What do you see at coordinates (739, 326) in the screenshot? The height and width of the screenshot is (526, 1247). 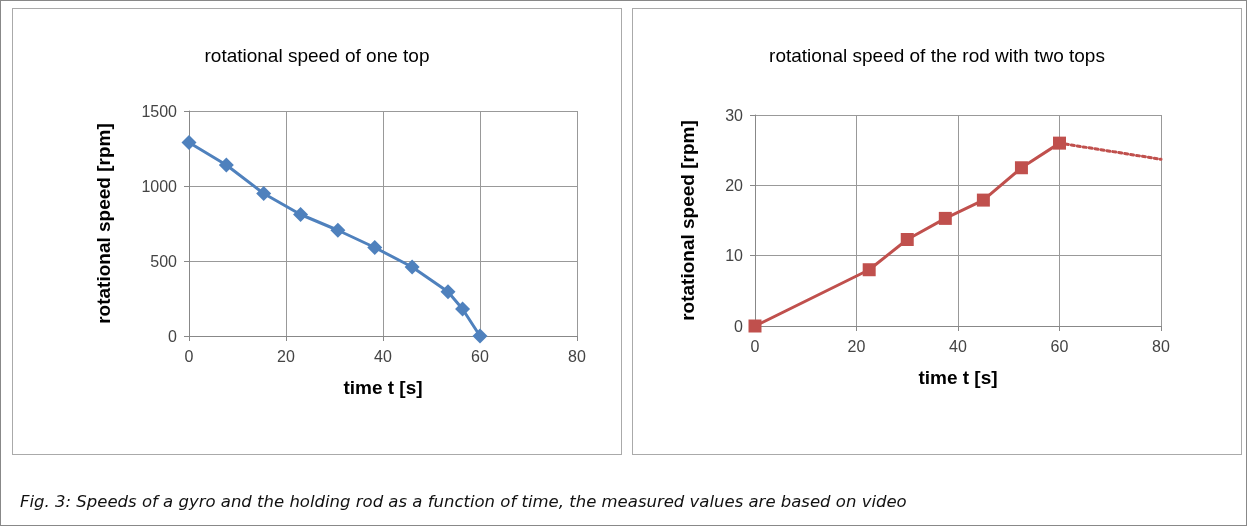 I see `y-tick-label: 0` at bounding box center [739, 326].